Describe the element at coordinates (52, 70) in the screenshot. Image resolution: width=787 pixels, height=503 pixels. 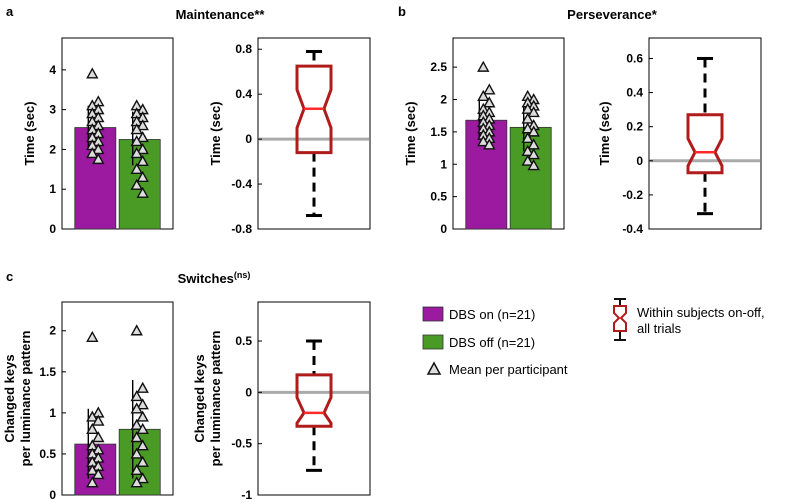
I see `bar-a-ytick-label-4: 4` at that location.